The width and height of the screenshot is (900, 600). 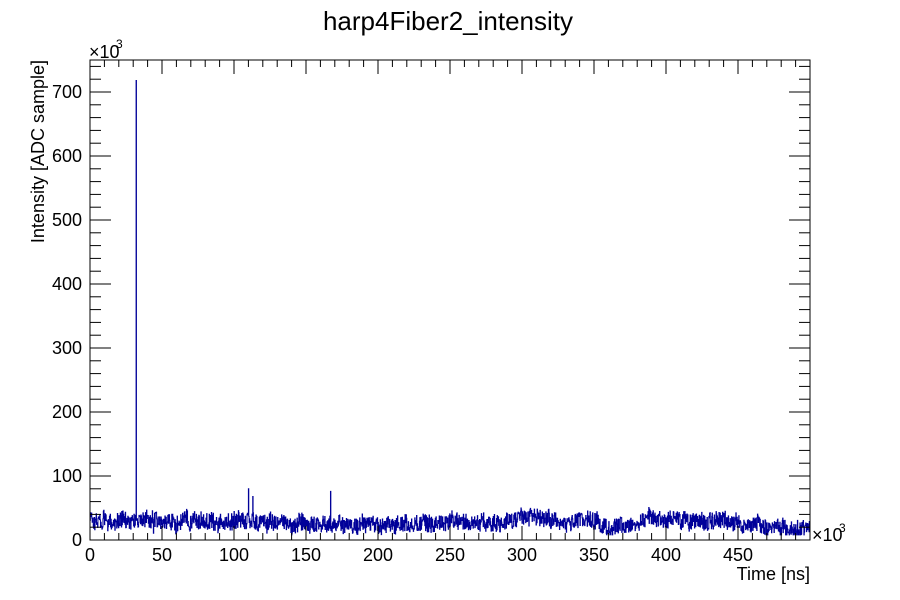 I want to click on x-axis-multiplier: ×10 3, so click(x=829, y=533).